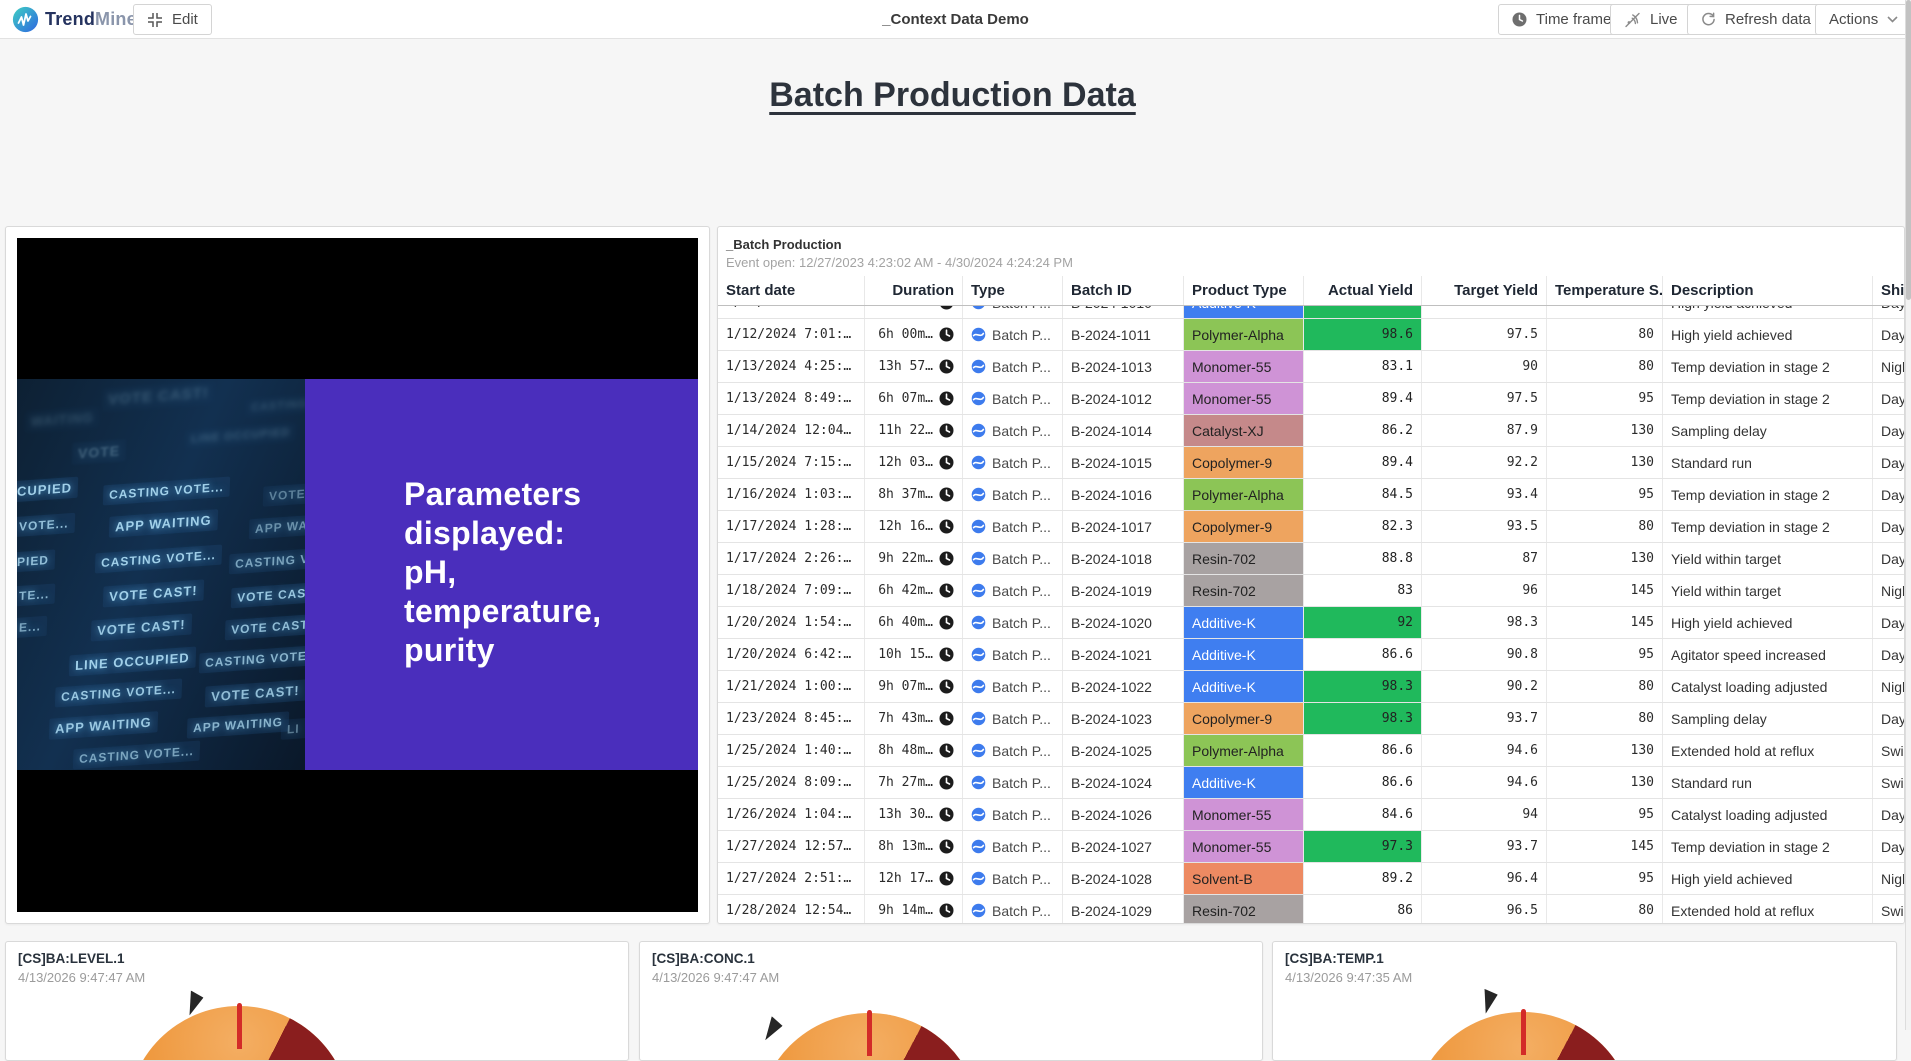 Image resolution: width=1911 pixels, height=1061 pixels. Describe the element at coordinates (1363, 526) in the screenshot. I see `cell-actual: 82.3` at that location.